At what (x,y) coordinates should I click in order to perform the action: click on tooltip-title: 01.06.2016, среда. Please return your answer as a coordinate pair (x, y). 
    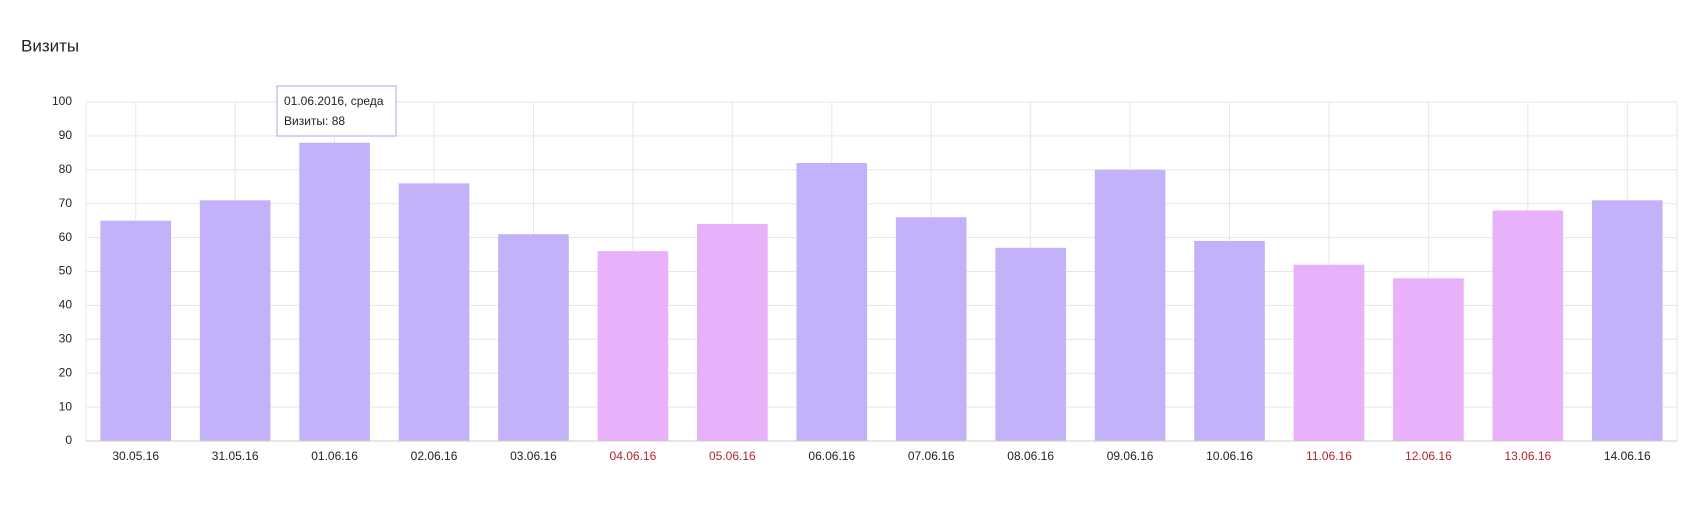
    Looking at the image, I should click on (334, 101).